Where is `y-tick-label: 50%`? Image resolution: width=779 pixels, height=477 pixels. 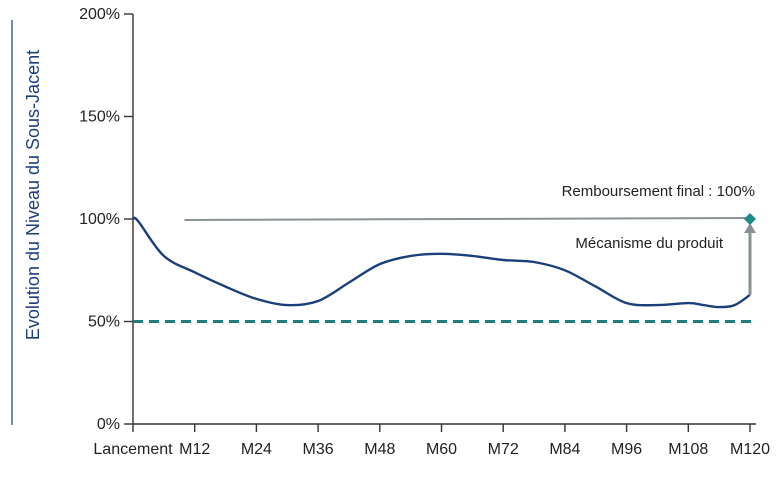 y-tick-label: 50% is located at coordinates (104, 322).